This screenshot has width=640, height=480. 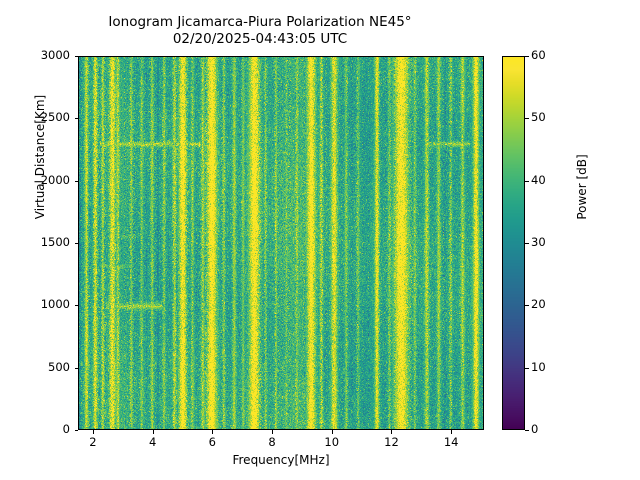 What do you see at coordinates (538, 179) in the screenshot?
I see `colorbar-tick-label: 40` at bounding box center [538, 179].